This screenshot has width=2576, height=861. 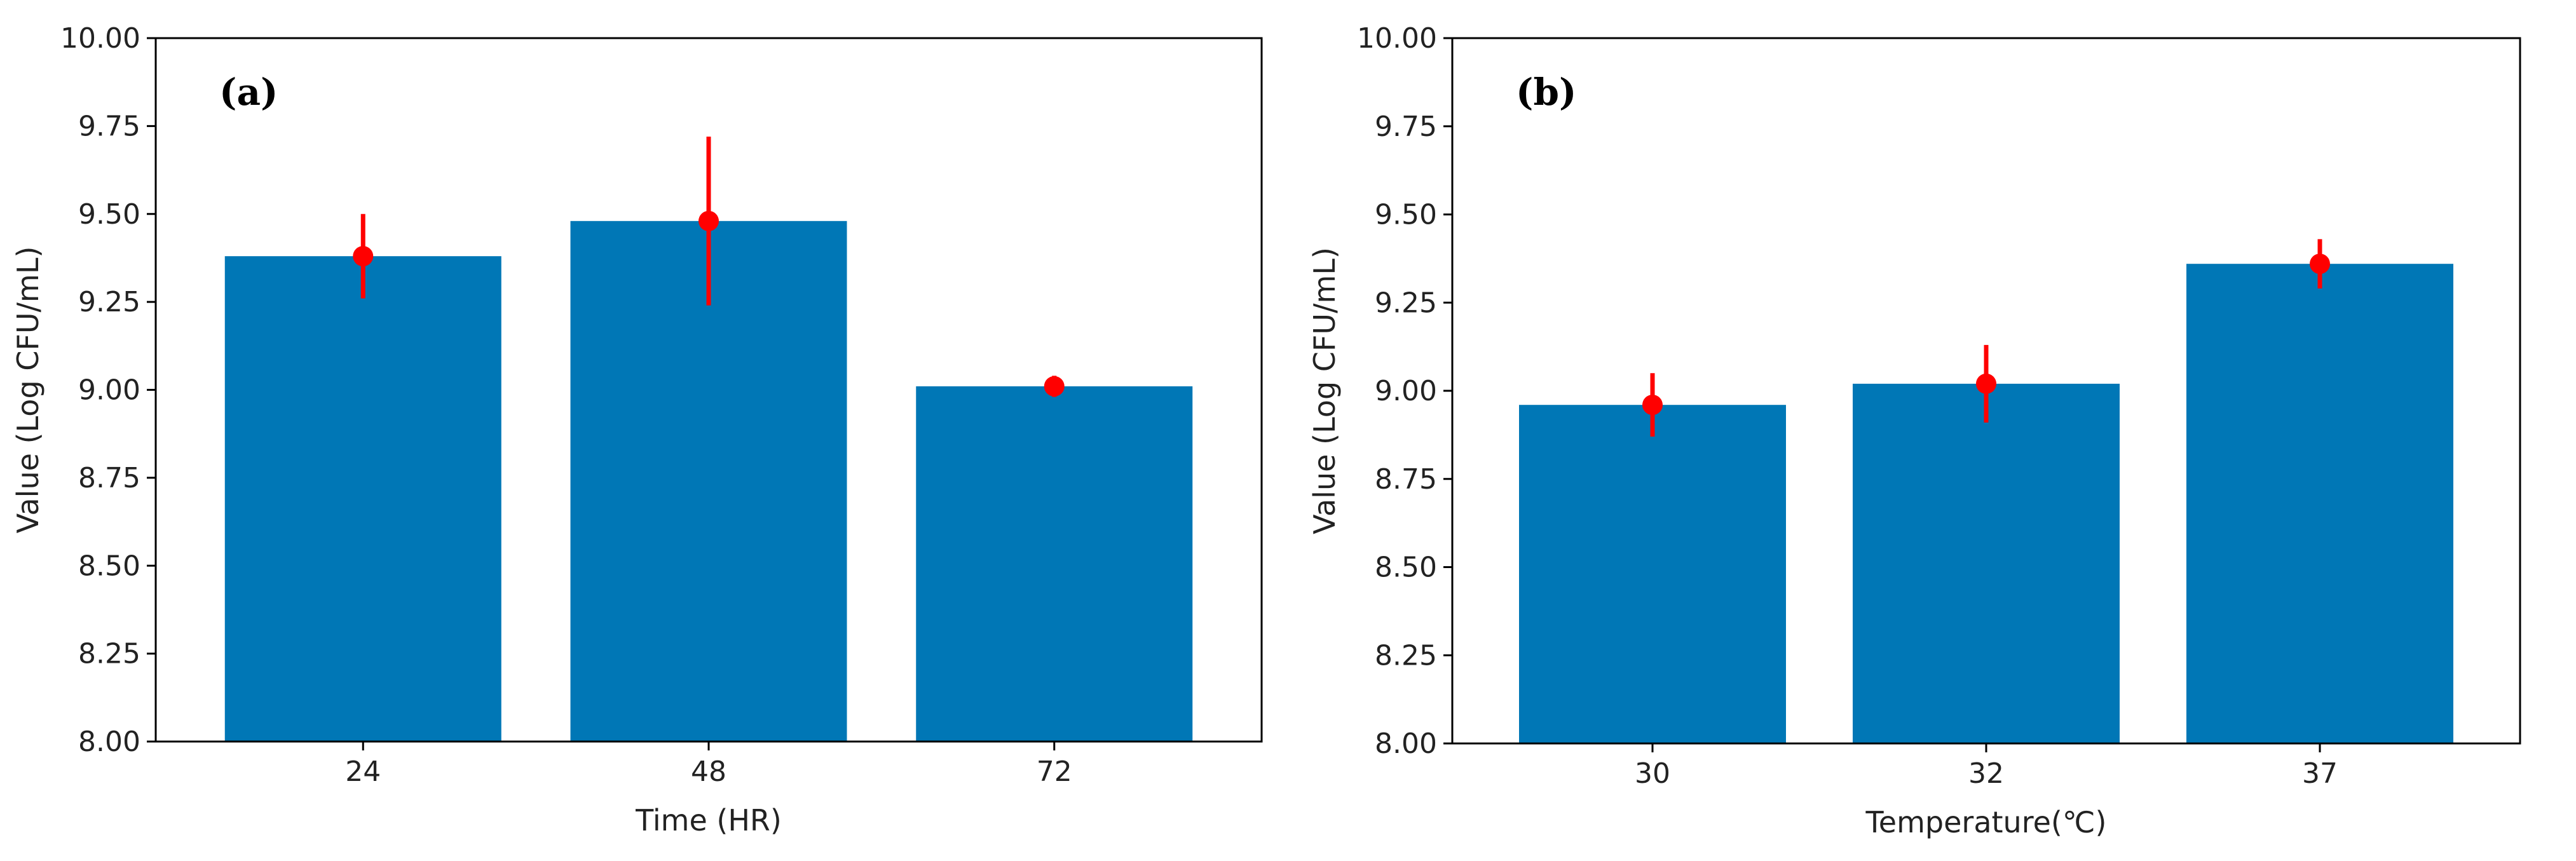 I want to click on x-axis-label: Temperature(℃), so click(x=1986, y=822).